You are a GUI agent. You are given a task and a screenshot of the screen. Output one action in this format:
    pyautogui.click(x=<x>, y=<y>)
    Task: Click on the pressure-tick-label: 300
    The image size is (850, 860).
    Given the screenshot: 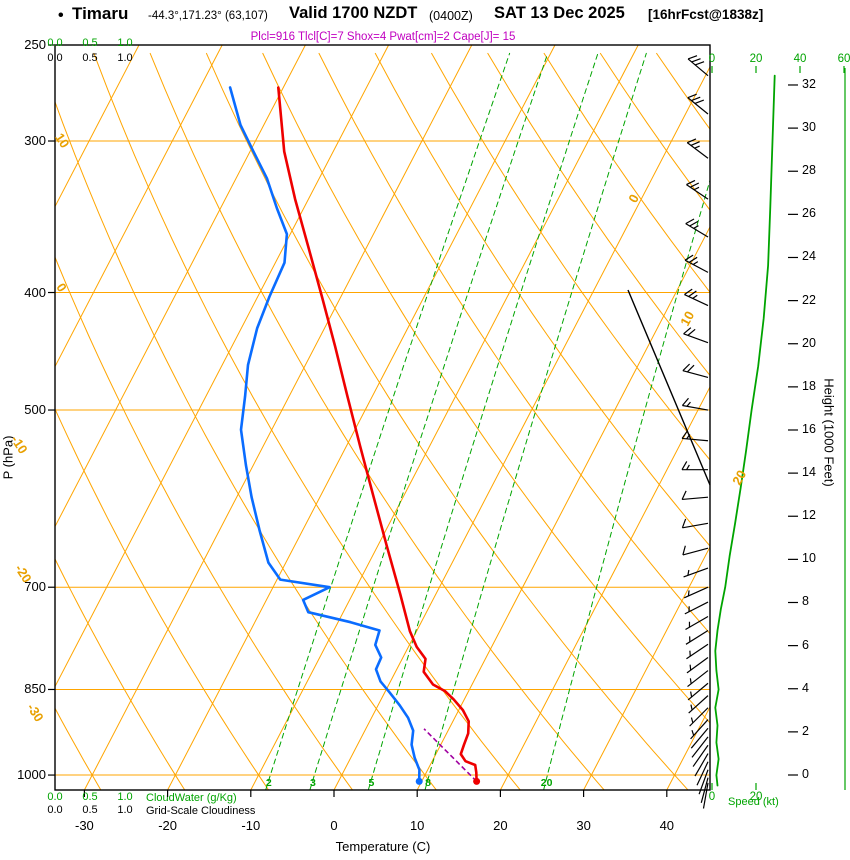 What is the action you would take?
    pyautogui.click(x=35, y=140)
    